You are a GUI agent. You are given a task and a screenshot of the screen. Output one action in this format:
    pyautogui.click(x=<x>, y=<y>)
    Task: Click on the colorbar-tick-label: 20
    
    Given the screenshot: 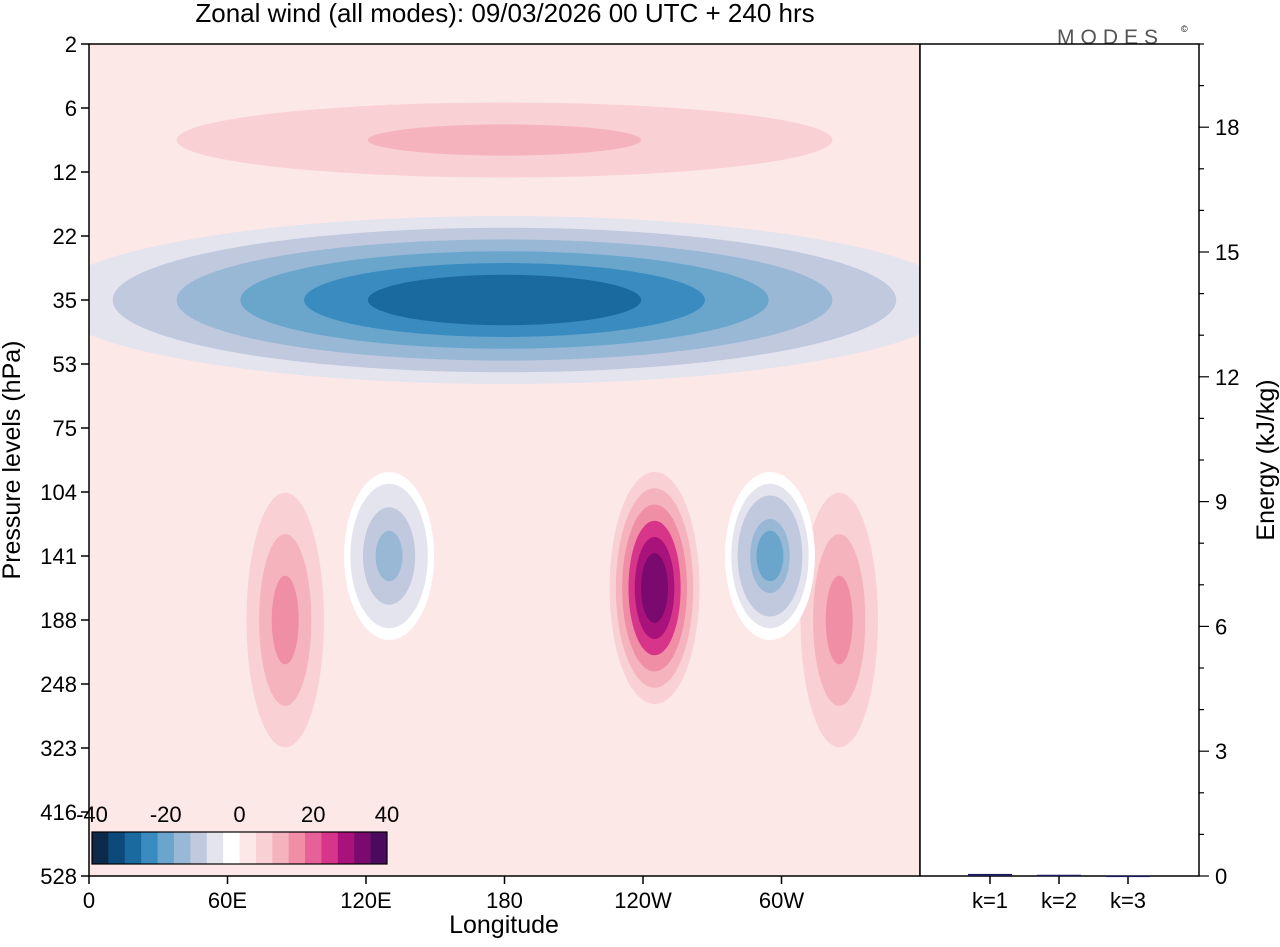 What is the action you would take?
    pyautogui.click(x=313, y=814)
    